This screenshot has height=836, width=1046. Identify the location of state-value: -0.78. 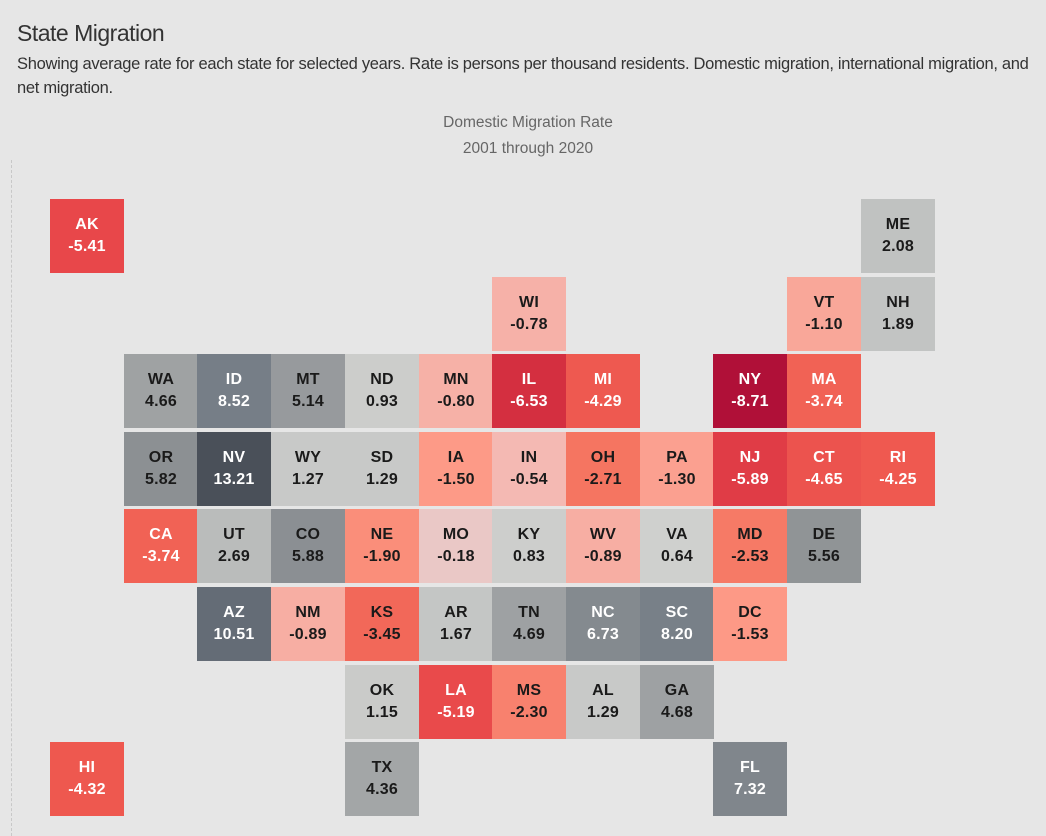
(529, 324).